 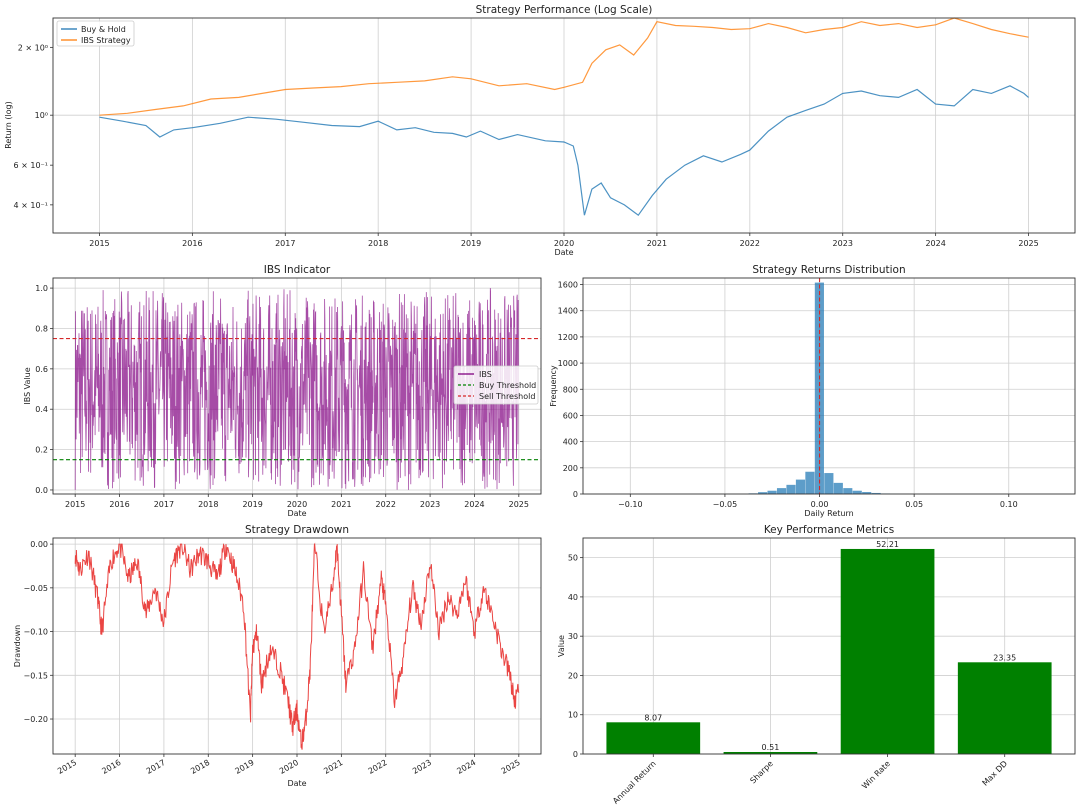 I want to click on metrics-xtick-label: Annual Return, so click(x=634, y=782).